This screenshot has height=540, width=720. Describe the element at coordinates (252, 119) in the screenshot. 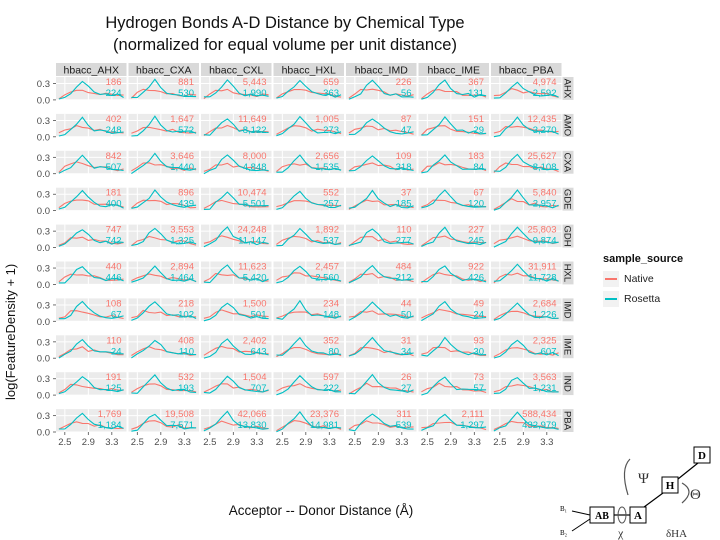

I see `count-label-native: 11,649` at that location.